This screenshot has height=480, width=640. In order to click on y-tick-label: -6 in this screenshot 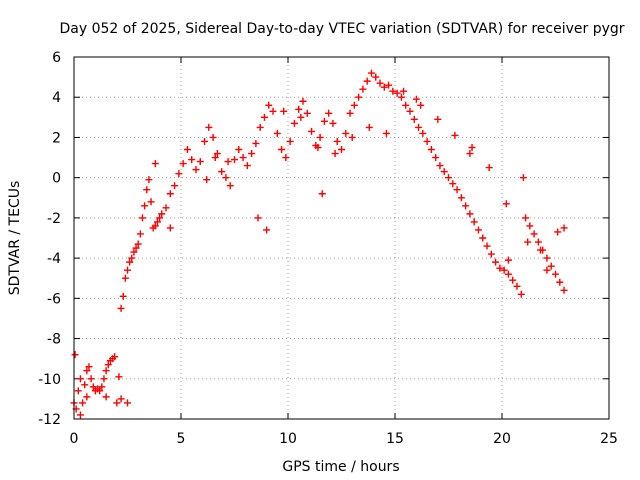, I will do `click(54, 299)`.